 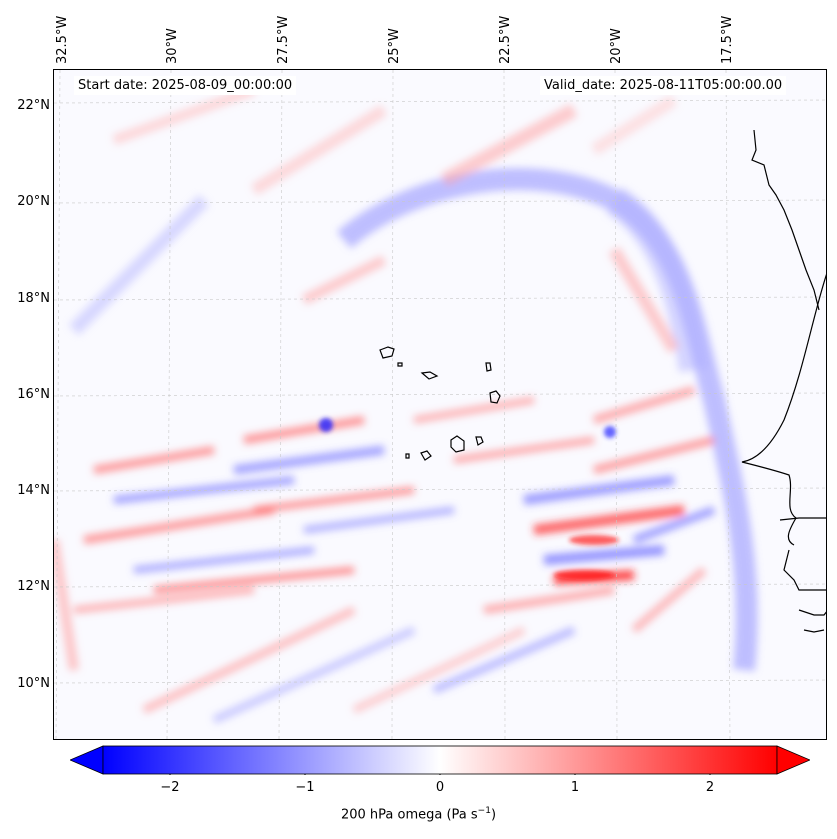 I want to click on colorbar, so click(x=440, y=761).